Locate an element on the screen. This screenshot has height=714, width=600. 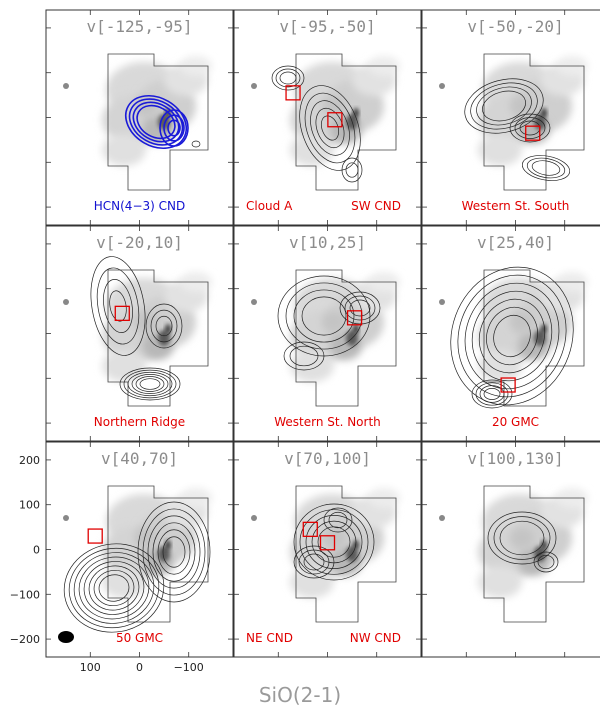
velocity-label: v[70,100] is located at coordinates (327, 458).